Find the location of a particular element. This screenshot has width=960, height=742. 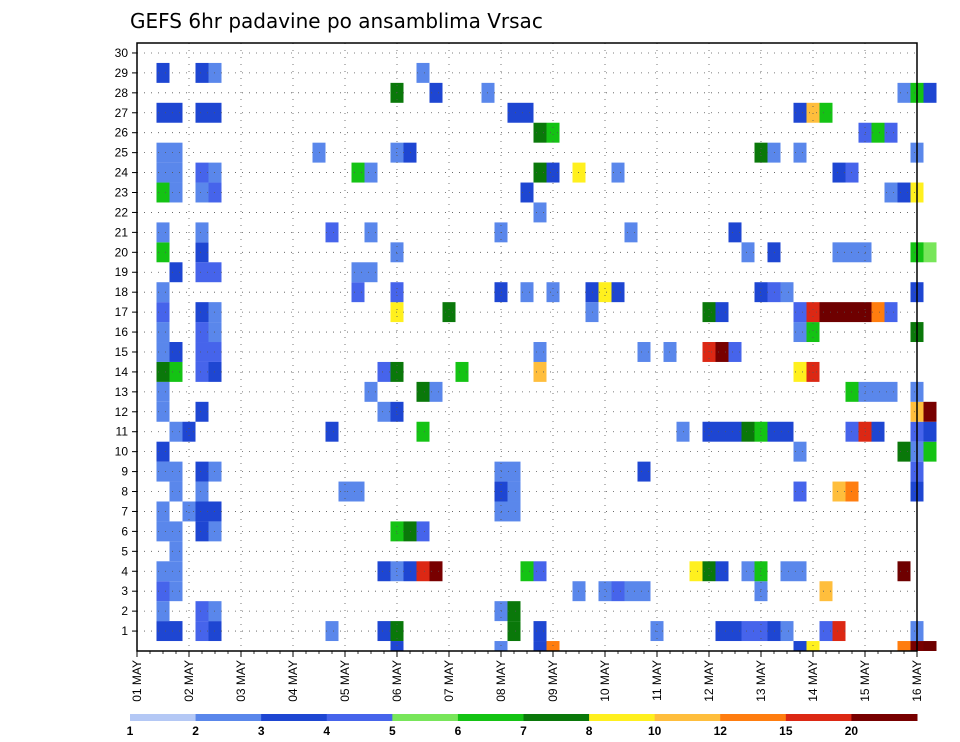

y-tick-label: 3 is located at coordinates (124, 591).